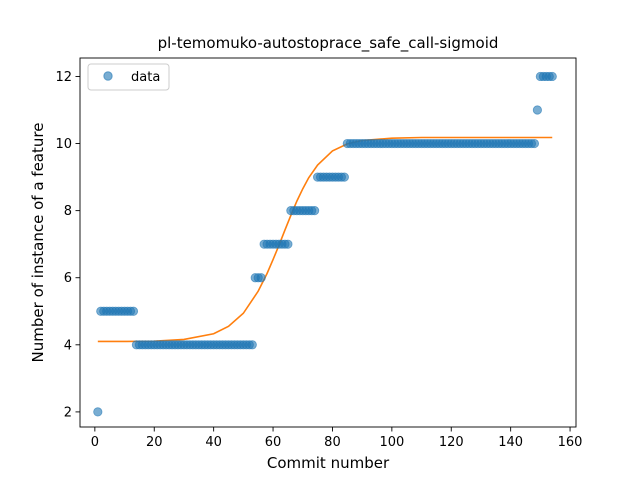 This screenshot has width=640, height=480. Describe the element at coordinates (63, 77) in the screenshot. I see `y-tick-label: 12` at that location.